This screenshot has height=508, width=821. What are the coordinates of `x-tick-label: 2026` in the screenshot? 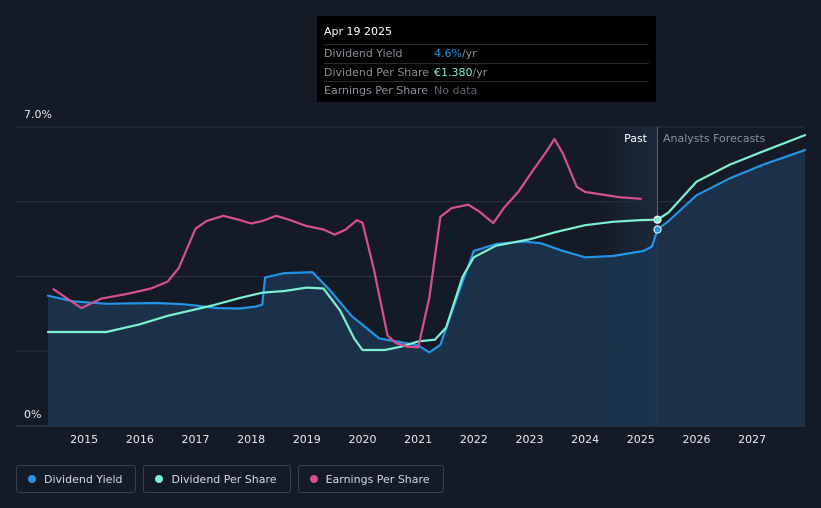 It's located at (696, 439).